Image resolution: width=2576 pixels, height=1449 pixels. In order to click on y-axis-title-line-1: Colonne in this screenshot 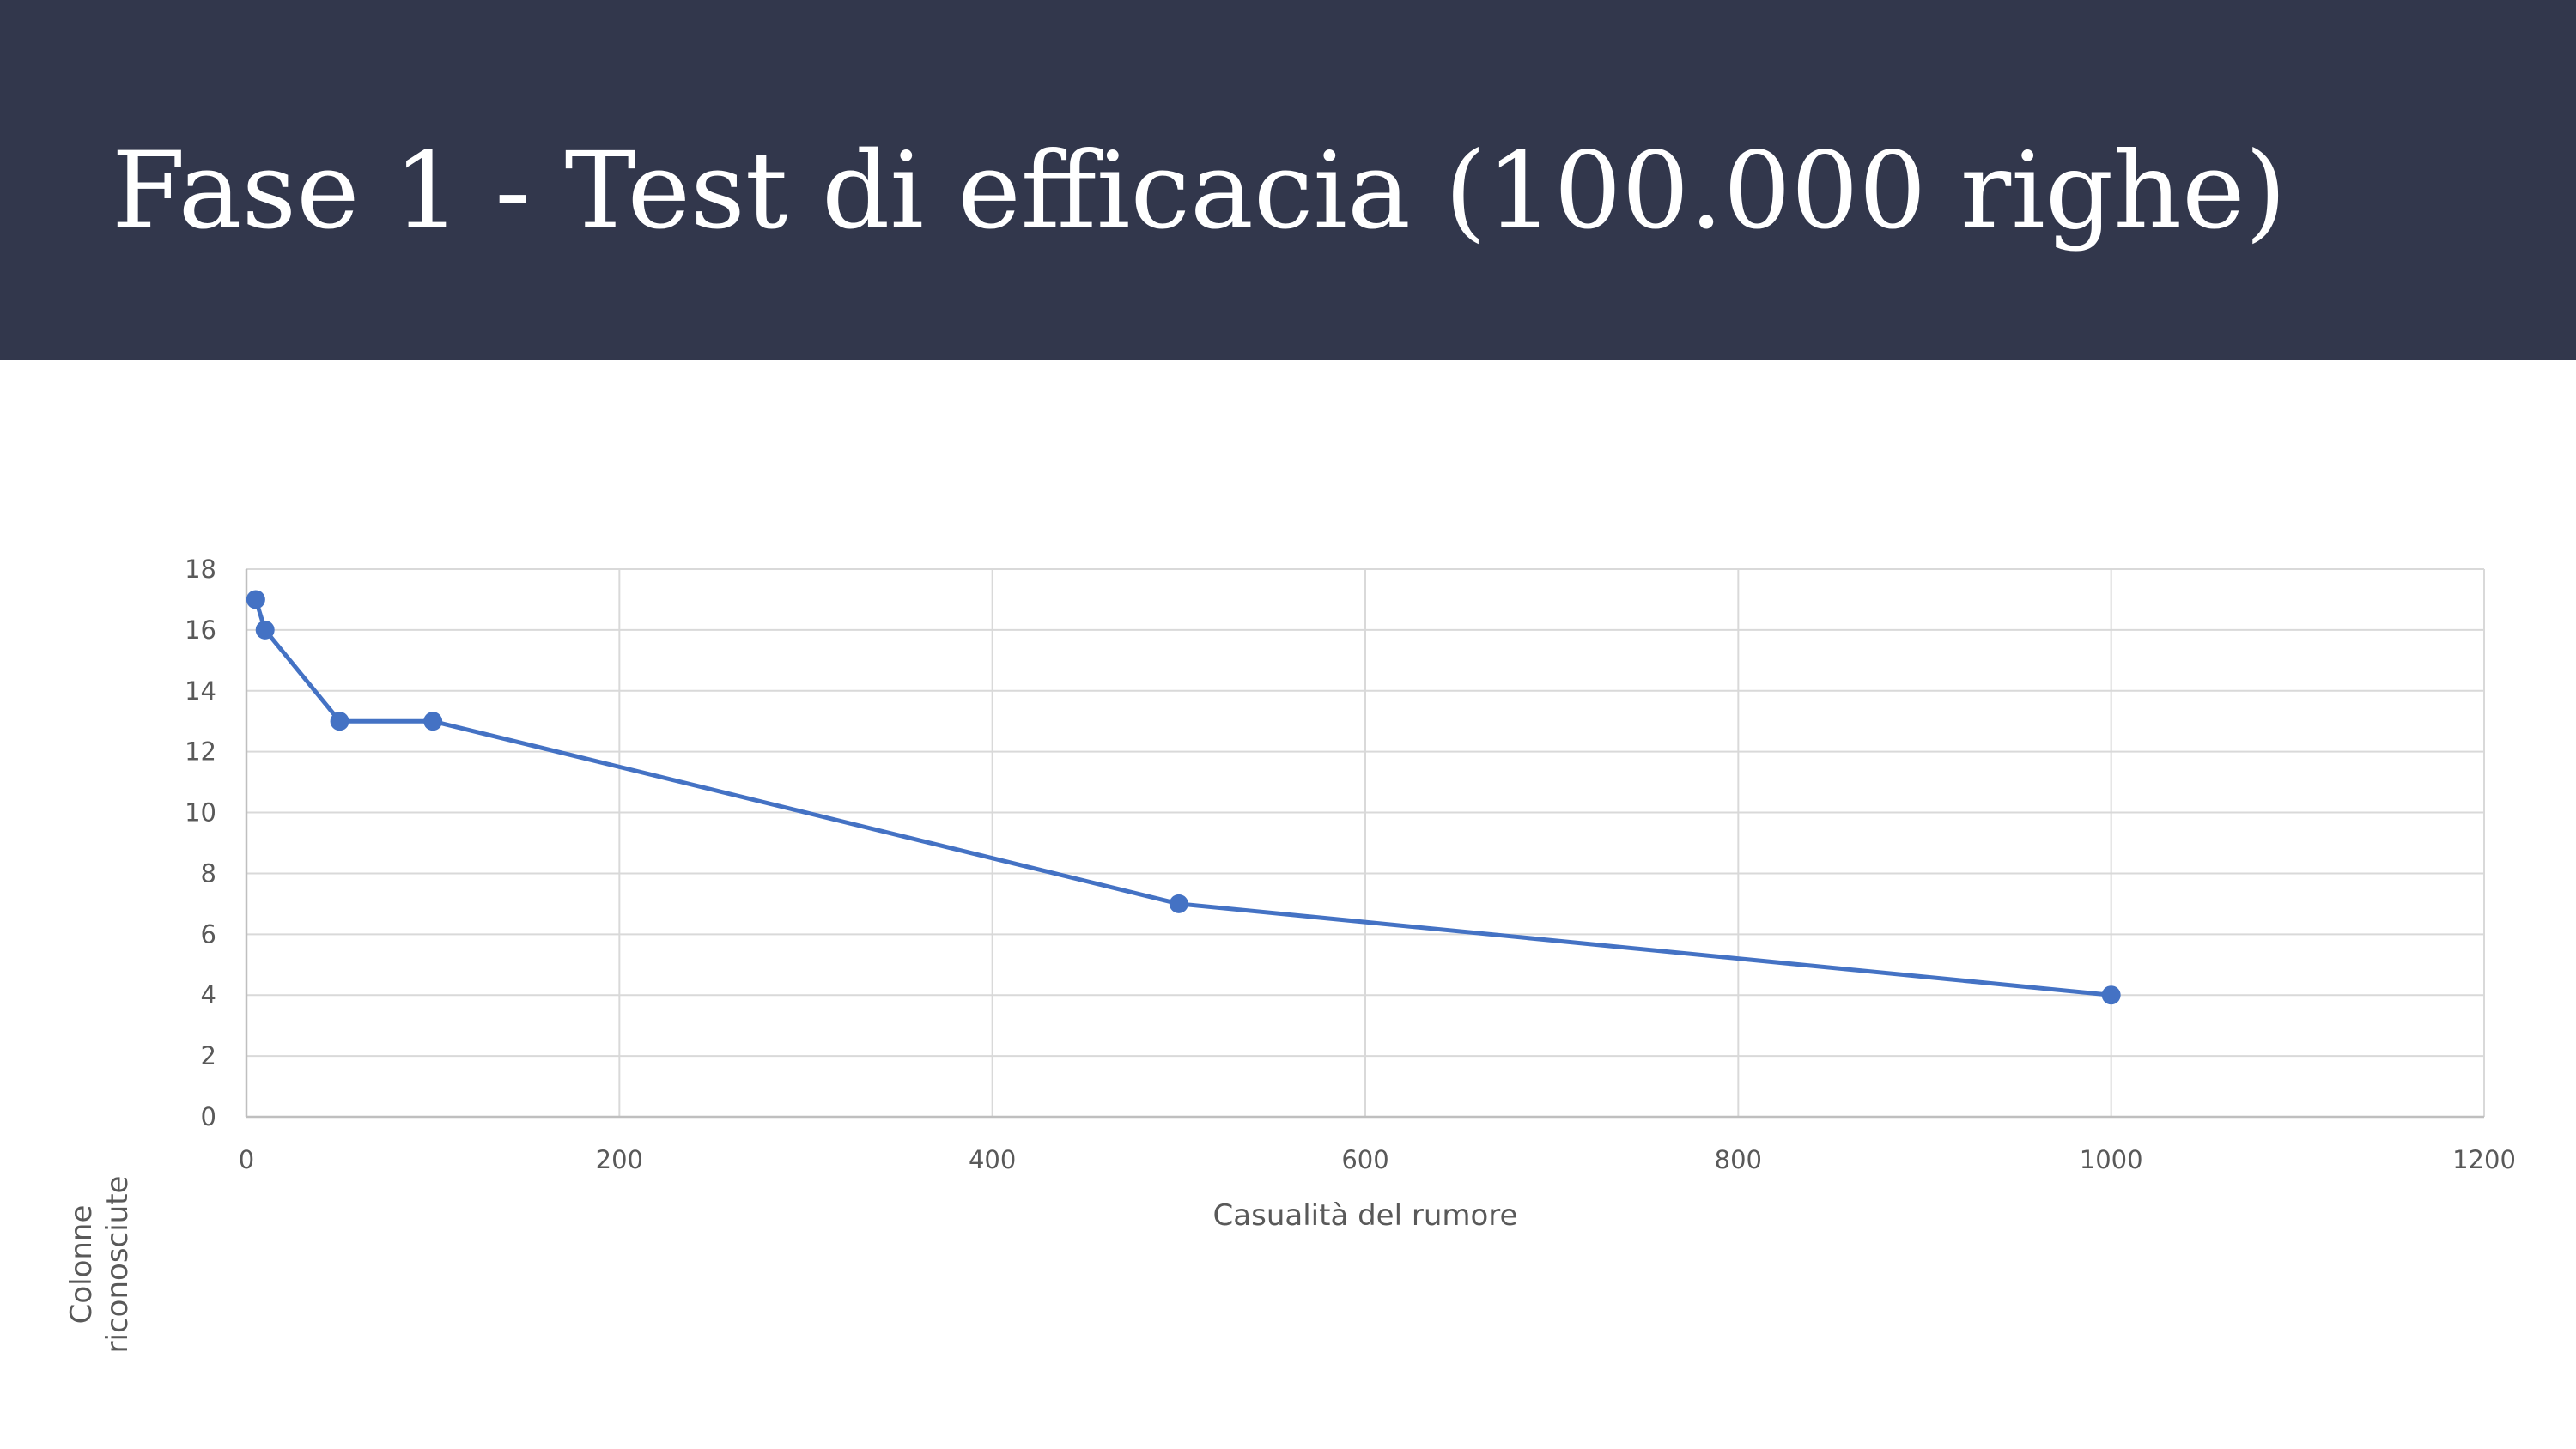, I will do `click(82, 1265)`.